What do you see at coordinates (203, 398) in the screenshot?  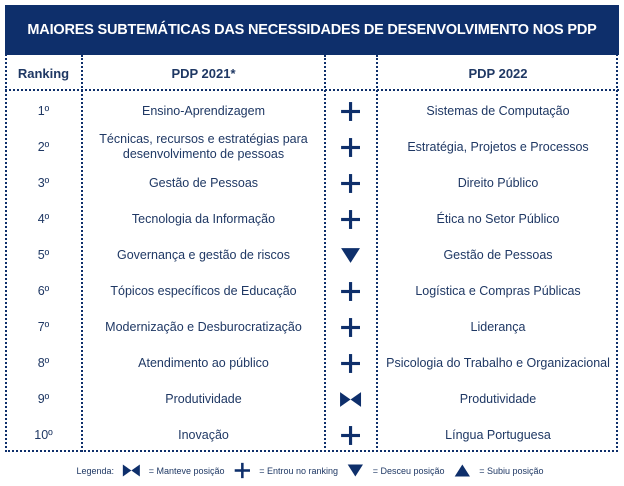 I see `pdp-2021-cell: Produtividade` at bounding box center [203, 398].